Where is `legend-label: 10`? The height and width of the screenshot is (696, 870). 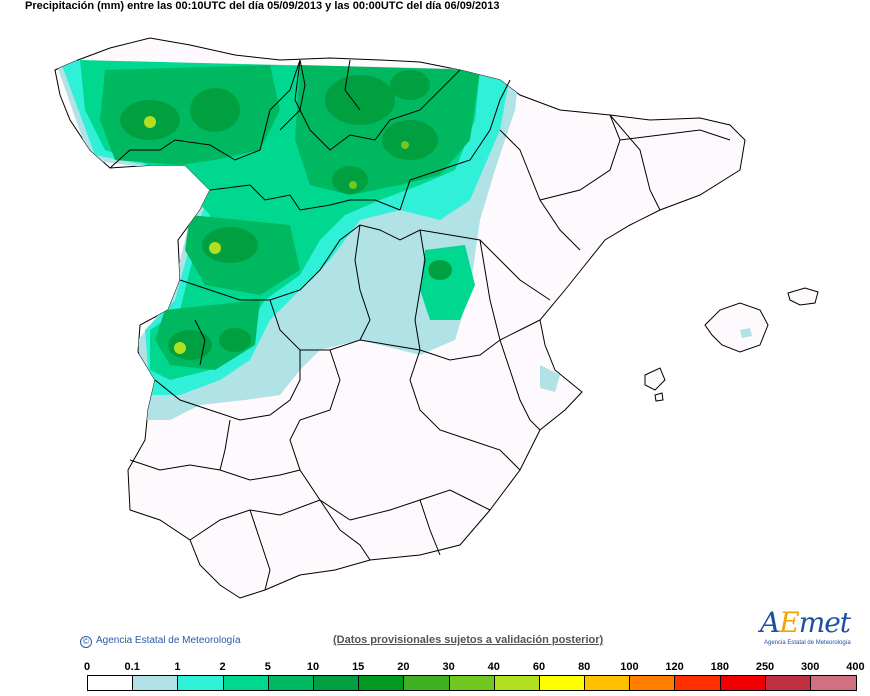
legend-label: 10 is located at coordinates (313, 667).